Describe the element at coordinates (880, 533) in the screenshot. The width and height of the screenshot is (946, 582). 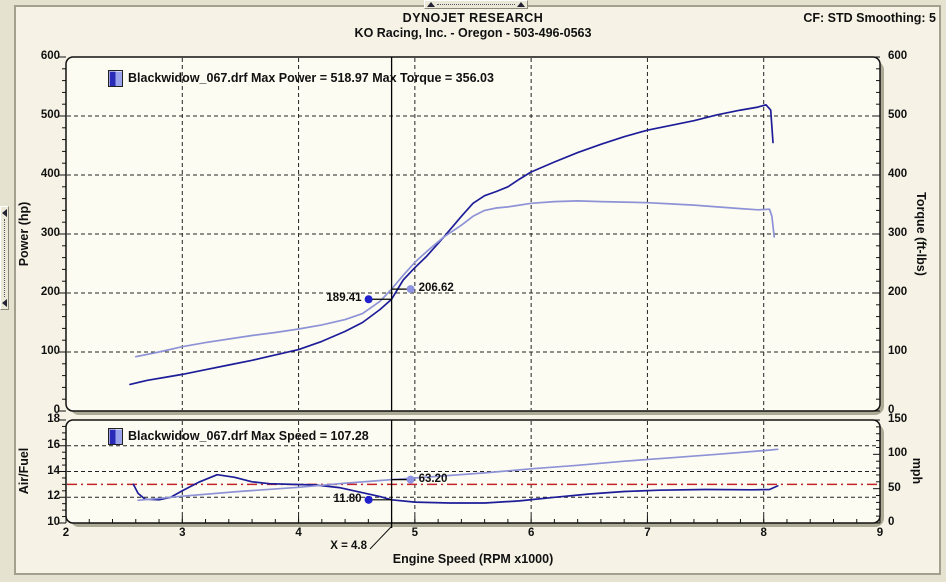
I see `x-tick-label: 9` at that location.